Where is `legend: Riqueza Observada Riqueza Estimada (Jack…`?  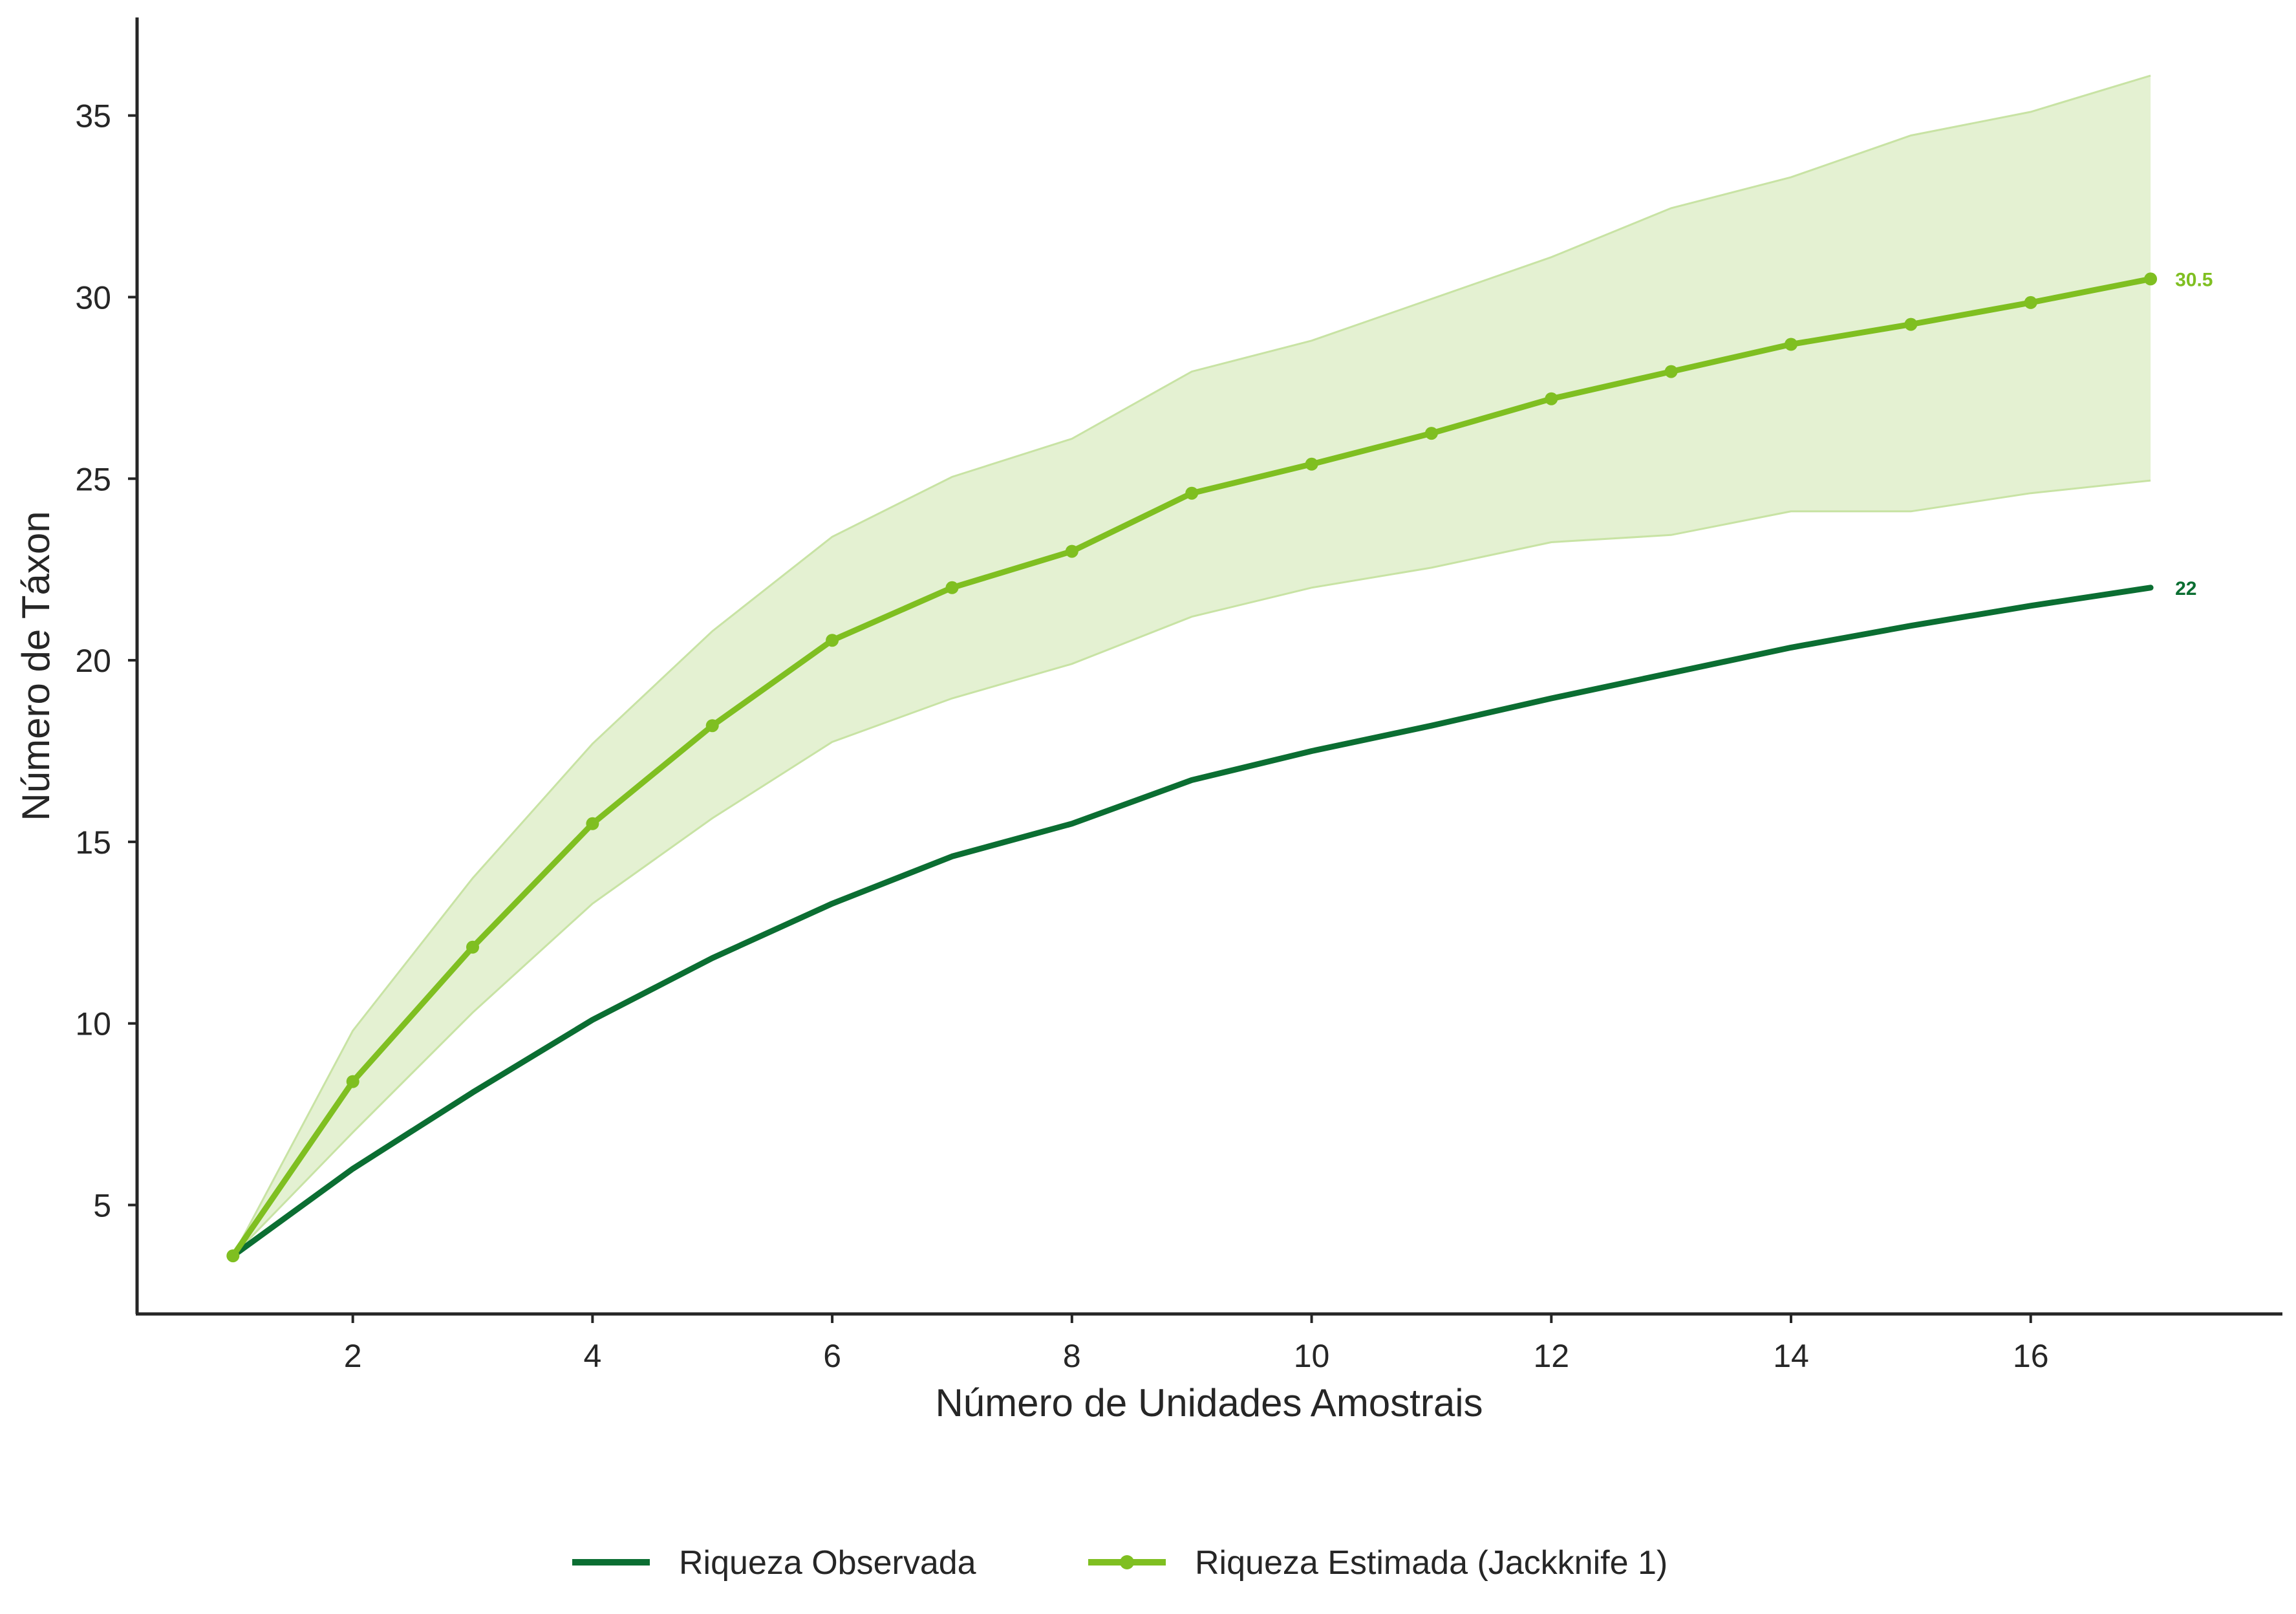 legend: Riqueza Observada Riqueza Estimada (Jack… is located at coordinates (1120, 1563).